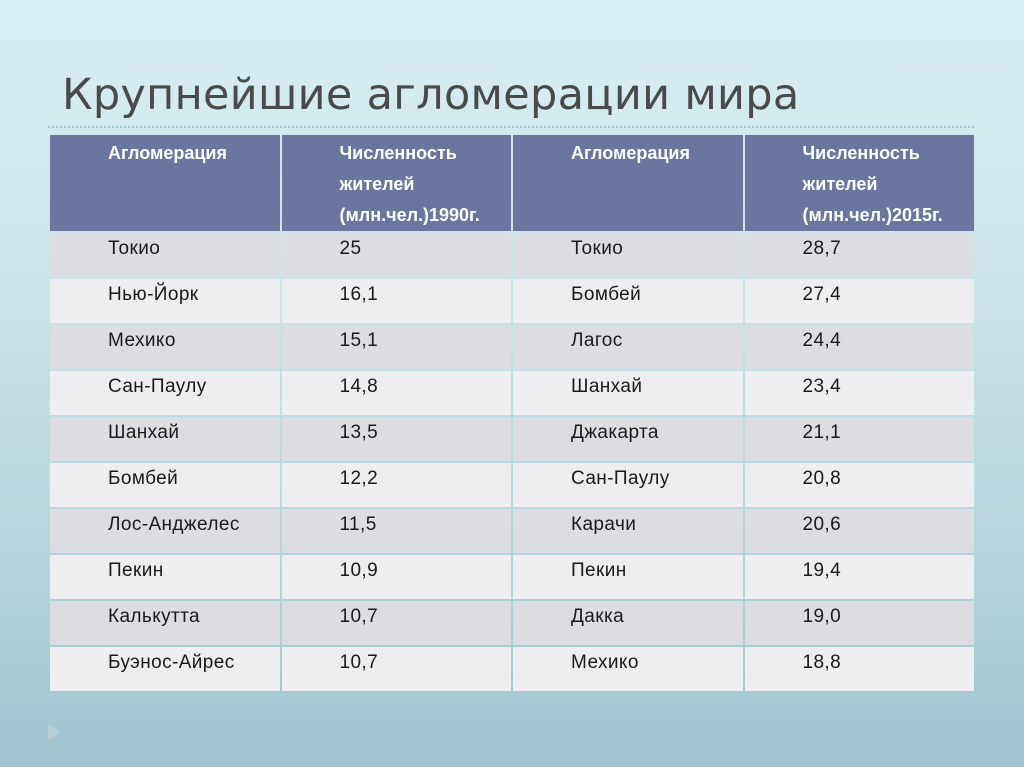 The image size is (1024, 767). I want to click on table-row: Мехико 15,1 Лагос 24,4, so click(512, 347).